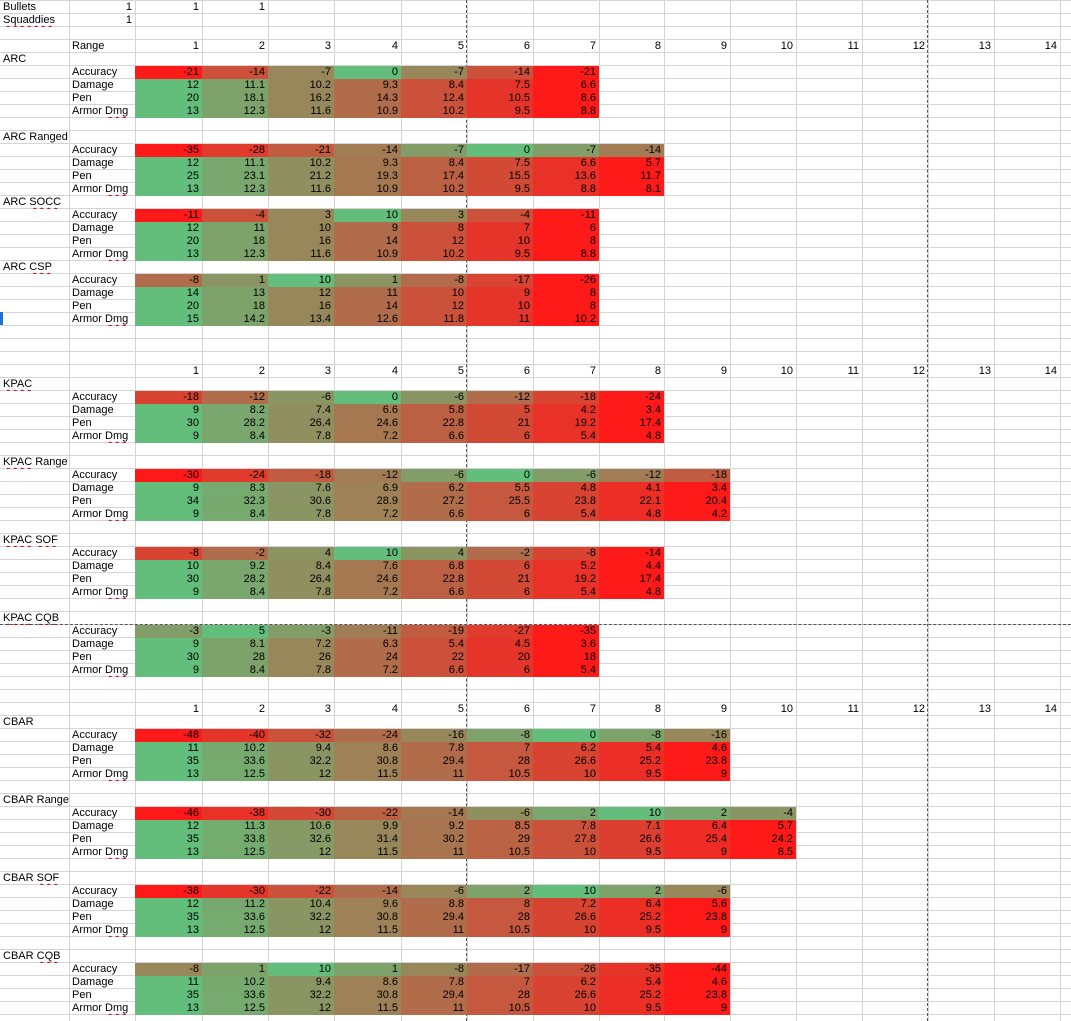 The height and width of the screenshot is (1021, 1071). What do you see at coordinates (367, 826) in the screenshot?
I see `data-cell: 9.9` at bounding box center [367, 826].